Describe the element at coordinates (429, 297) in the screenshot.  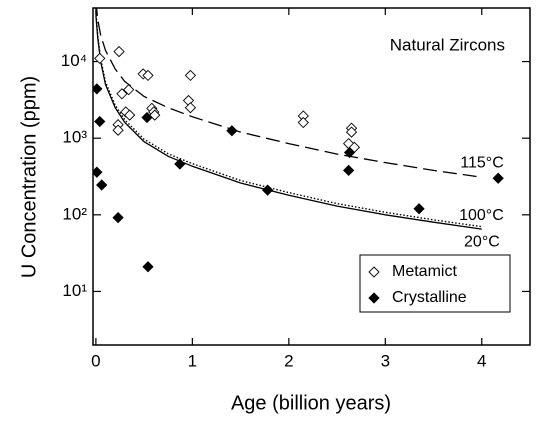
I see `legend-label: Crystalline` at that location.